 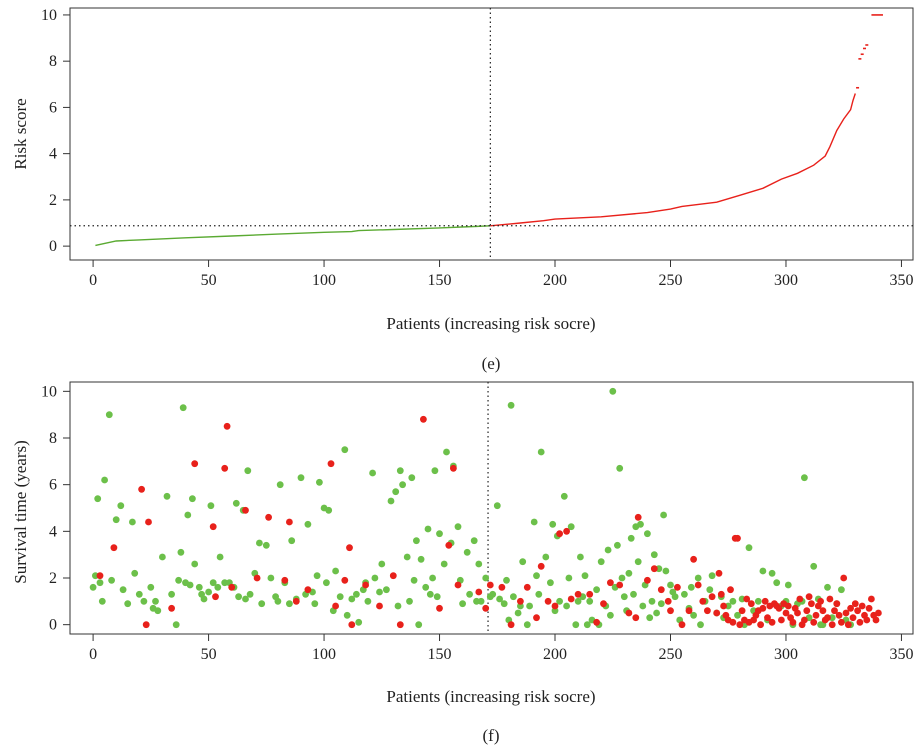 I want to click on panel-e-x-tick-label: 0, so click(x=93, y=280).